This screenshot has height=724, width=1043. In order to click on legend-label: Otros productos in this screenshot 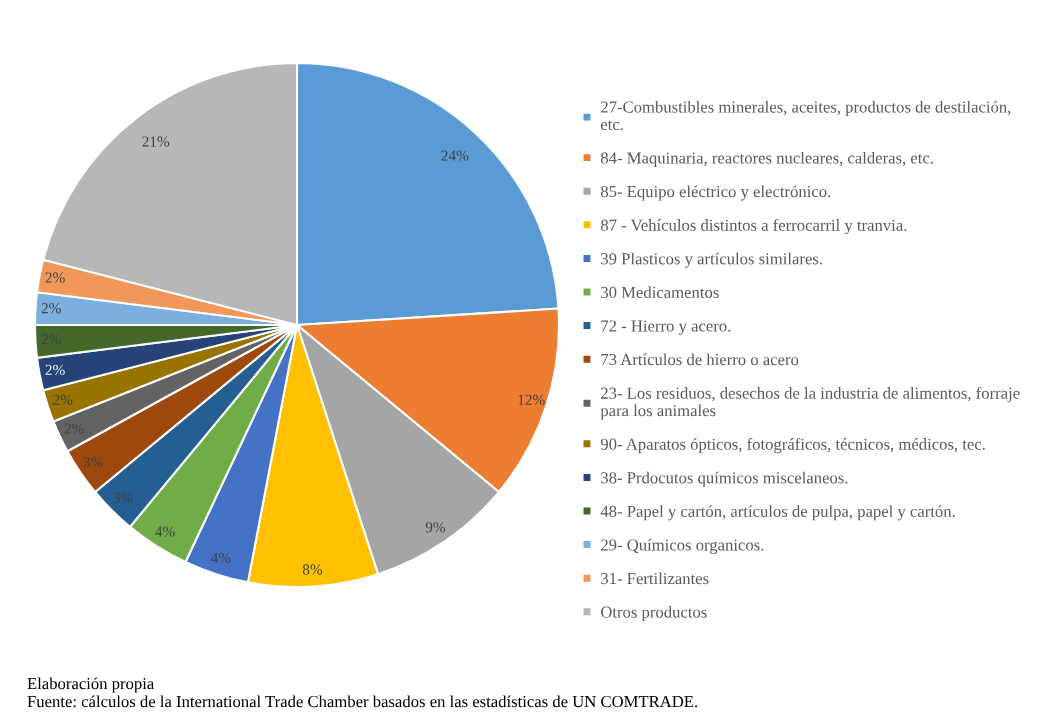, I will do `click(654, 613)`.